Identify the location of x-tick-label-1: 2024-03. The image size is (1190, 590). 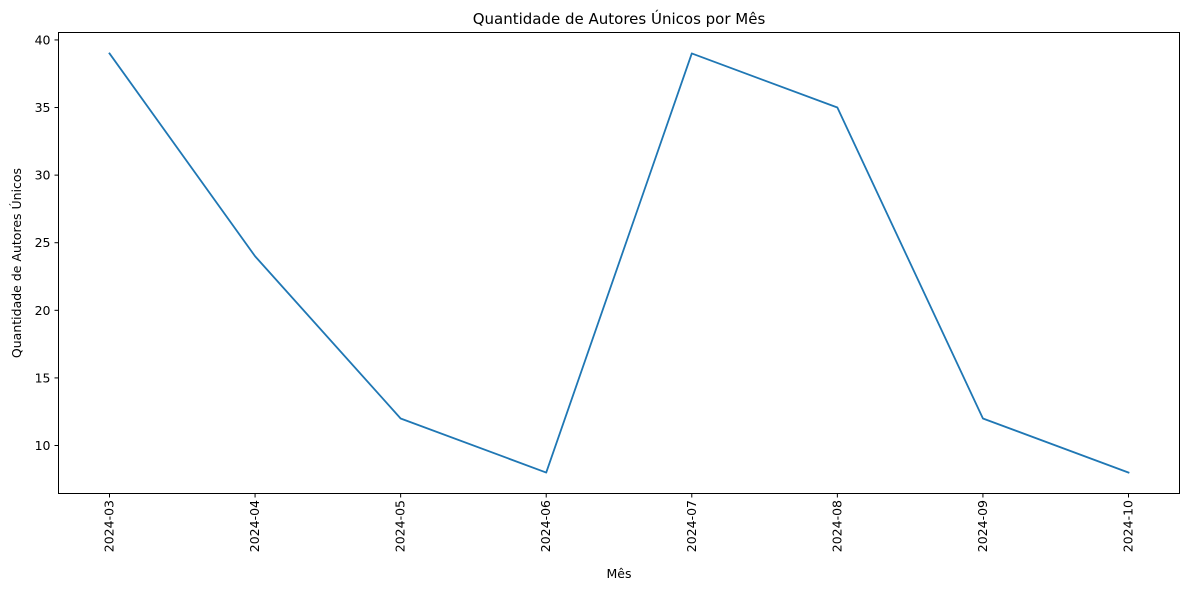
(109, 526).